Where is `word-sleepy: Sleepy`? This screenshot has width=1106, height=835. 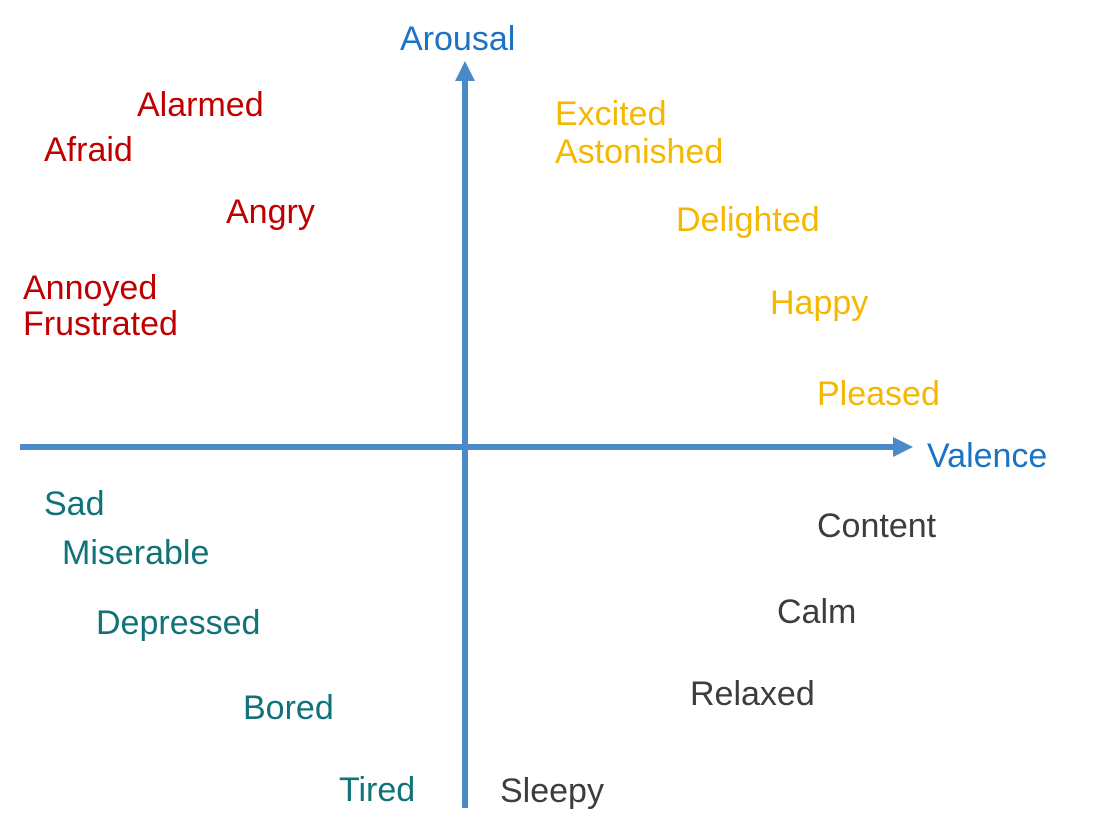 word-sleepy: Sleepy is located at coordinates (552, 791).